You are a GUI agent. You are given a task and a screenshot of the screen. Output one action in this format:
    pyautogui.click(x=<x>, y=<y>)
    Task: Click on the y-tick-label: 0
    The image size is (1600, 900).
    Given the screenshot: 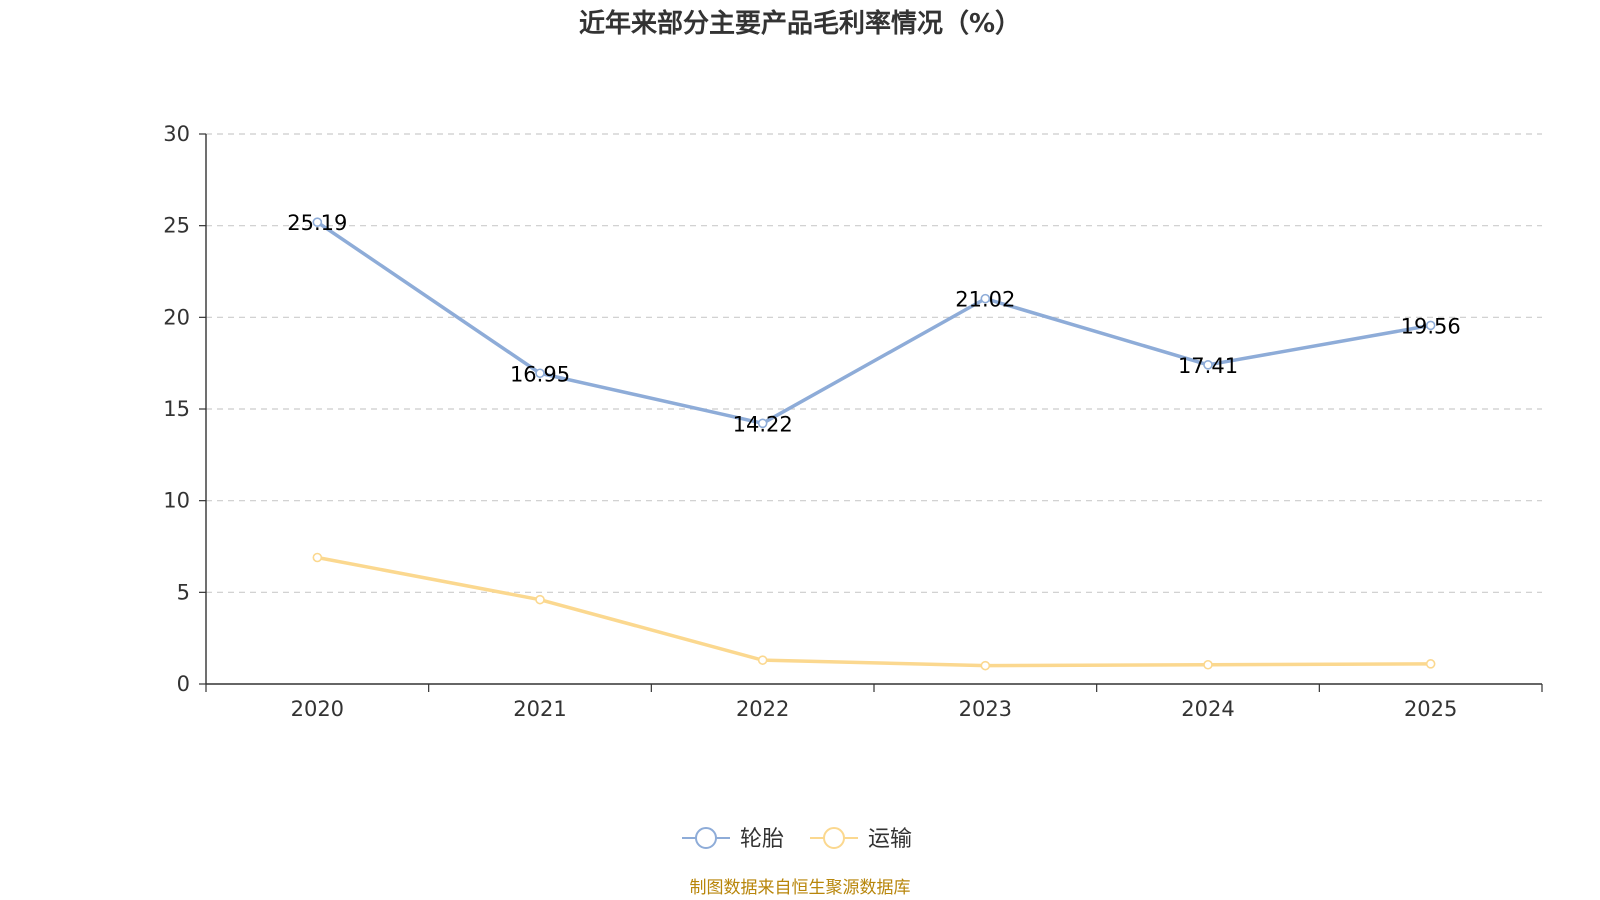 What is the action you would take?
    pyautogui.click(x=183, y=684)
    